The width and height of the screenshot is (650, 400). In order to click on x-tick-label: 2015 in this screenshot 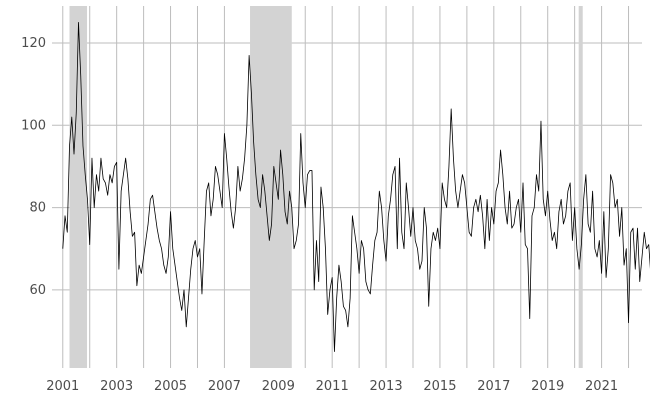, I will do `click(439, 386)`.